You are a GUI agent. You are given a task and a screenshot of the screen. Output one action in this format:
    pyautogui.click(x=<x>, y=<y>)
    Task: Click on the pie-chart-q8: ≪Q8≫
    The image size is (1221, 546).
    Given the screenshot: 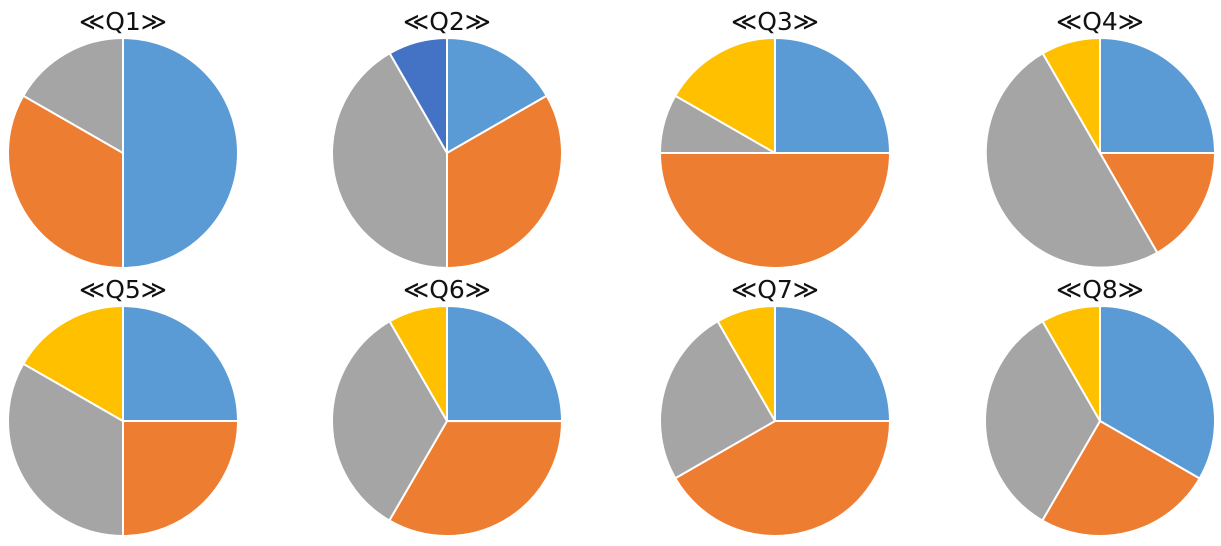 What is the action you would take?
    pyautogui.click(x=1098, y=411)
    